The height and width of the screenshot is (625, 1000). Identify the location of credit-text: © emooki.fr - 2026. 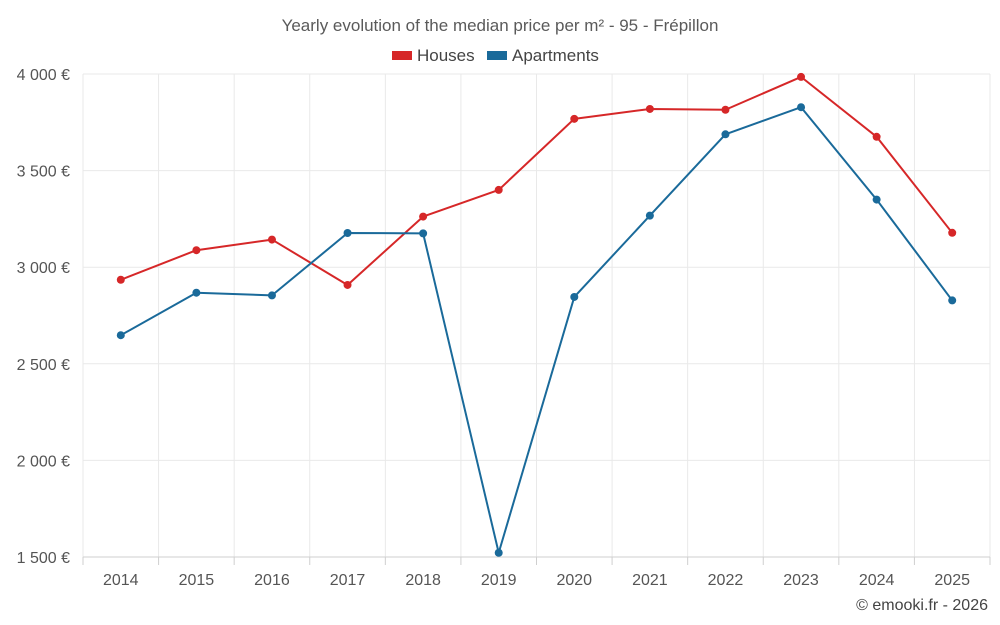
(922, 605).